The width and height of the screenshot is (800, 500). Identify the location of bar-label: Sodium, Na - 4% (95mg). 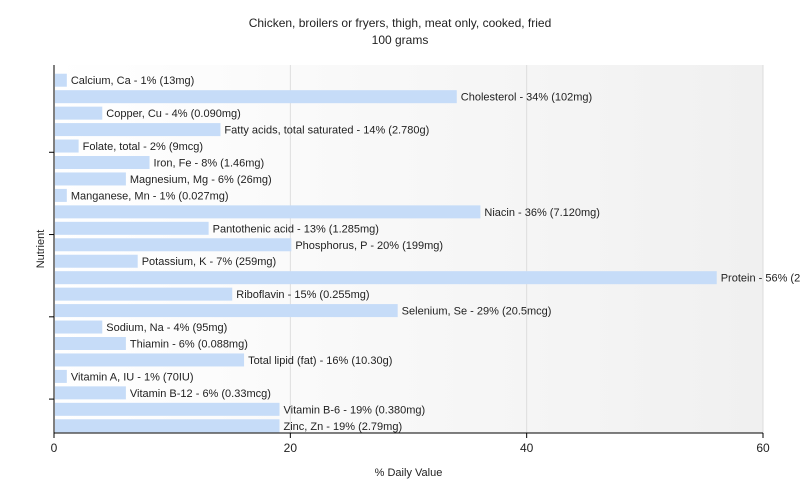
(166, 328).